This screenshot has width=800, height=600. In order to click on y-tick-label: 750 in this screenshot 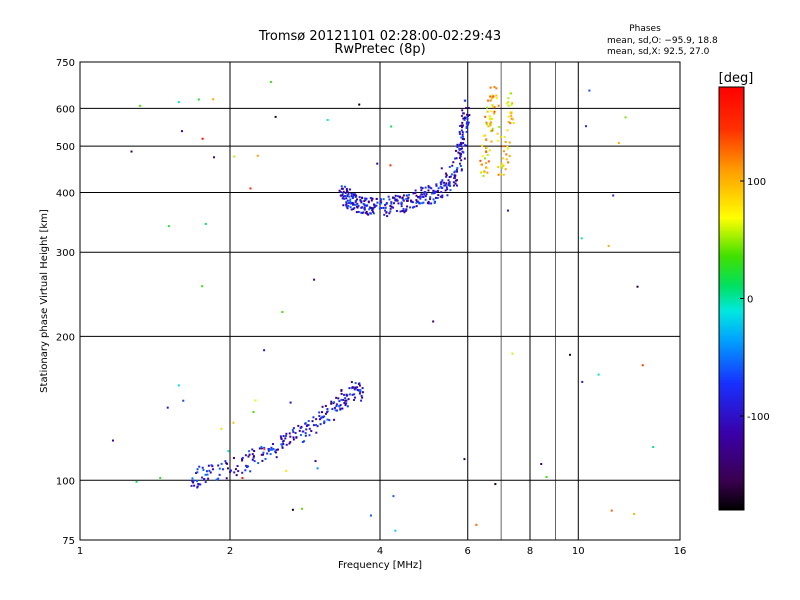, I will do `click(65, 63)`.